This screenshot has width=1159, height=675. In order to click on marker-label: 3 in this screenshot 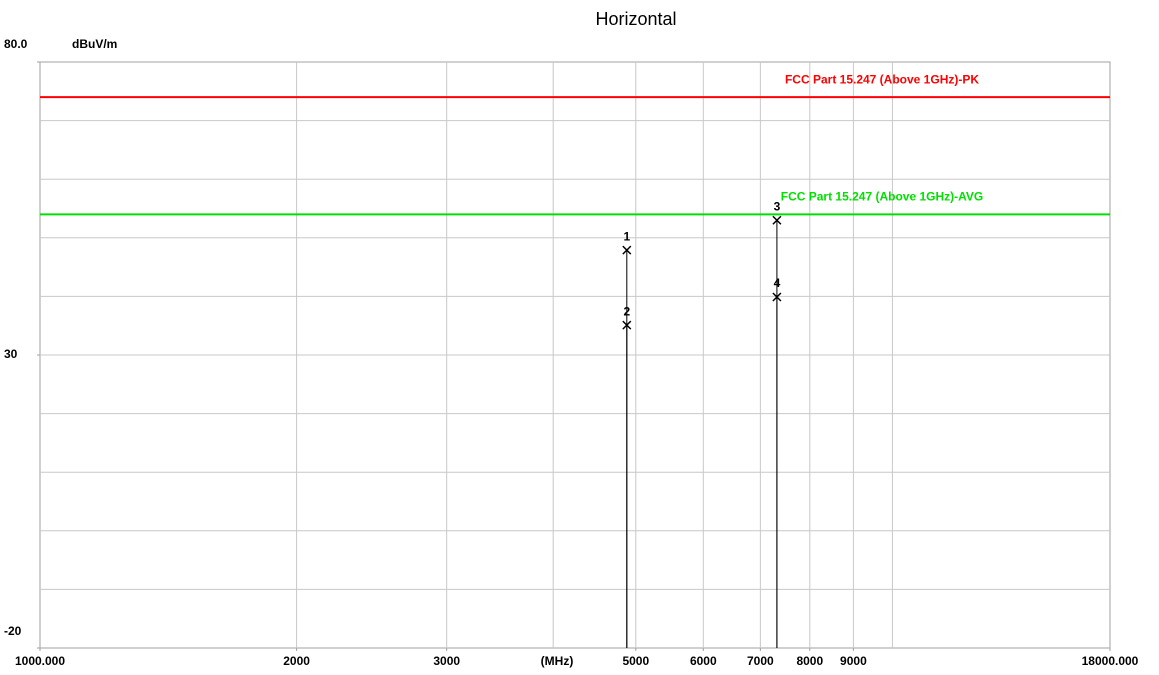, I will do `click(777, 206)`.